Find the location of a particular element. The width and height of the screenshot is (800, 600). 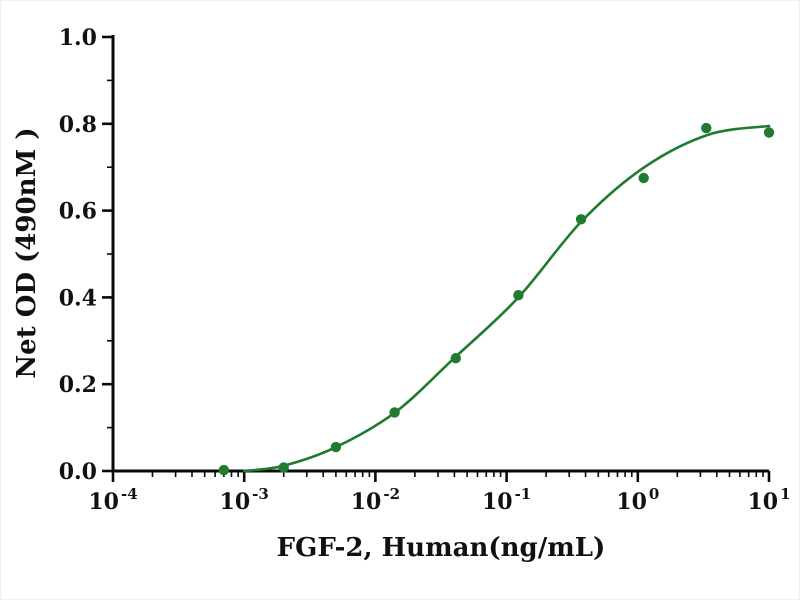

y-tick-label: 0.6 is located at coordinates (78, 212).